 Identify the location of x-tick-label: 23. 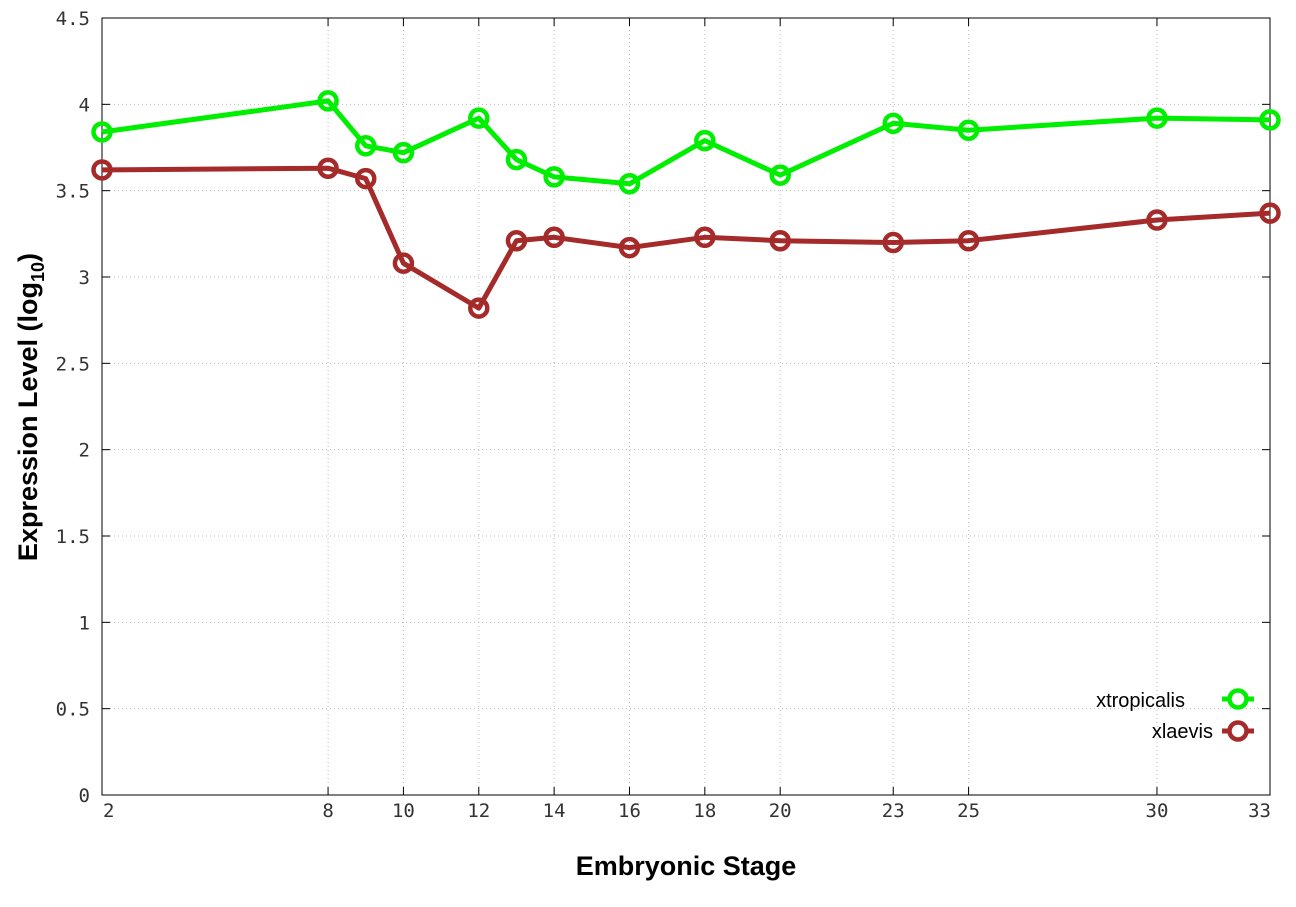
(893, 811).